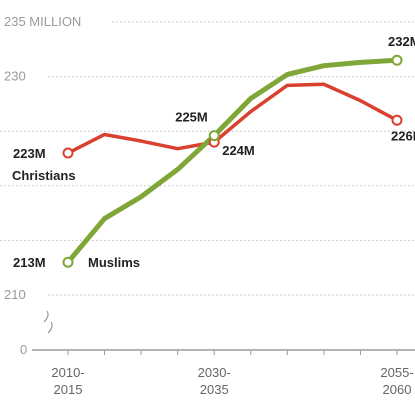 The height and width of the screenshot is (401, 415). Describe the element at coordinates (396, 372) in the screenshot. I see `x-tick-label-line1: 2055-` at that location.